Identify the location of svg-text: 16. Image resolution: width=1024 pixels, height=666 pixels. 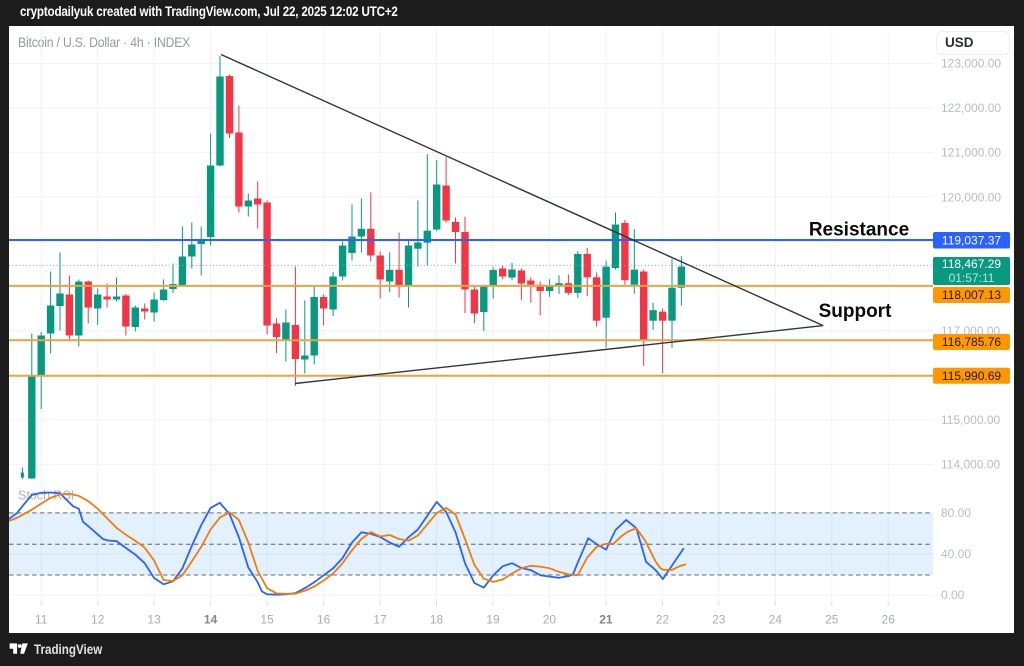
(324, 619).